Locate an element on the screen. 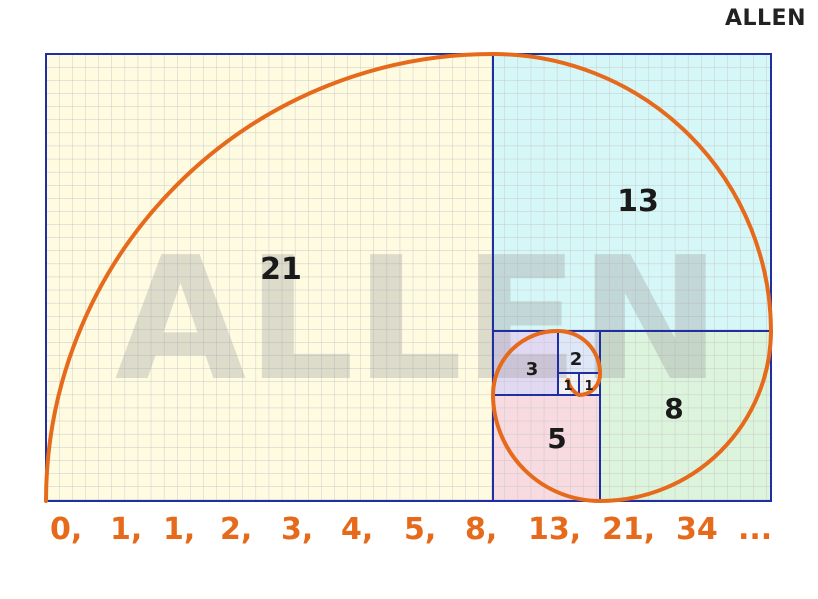 The image size is (818, 599). sequence-term-6: 5, is located at coordinates (420, 529).